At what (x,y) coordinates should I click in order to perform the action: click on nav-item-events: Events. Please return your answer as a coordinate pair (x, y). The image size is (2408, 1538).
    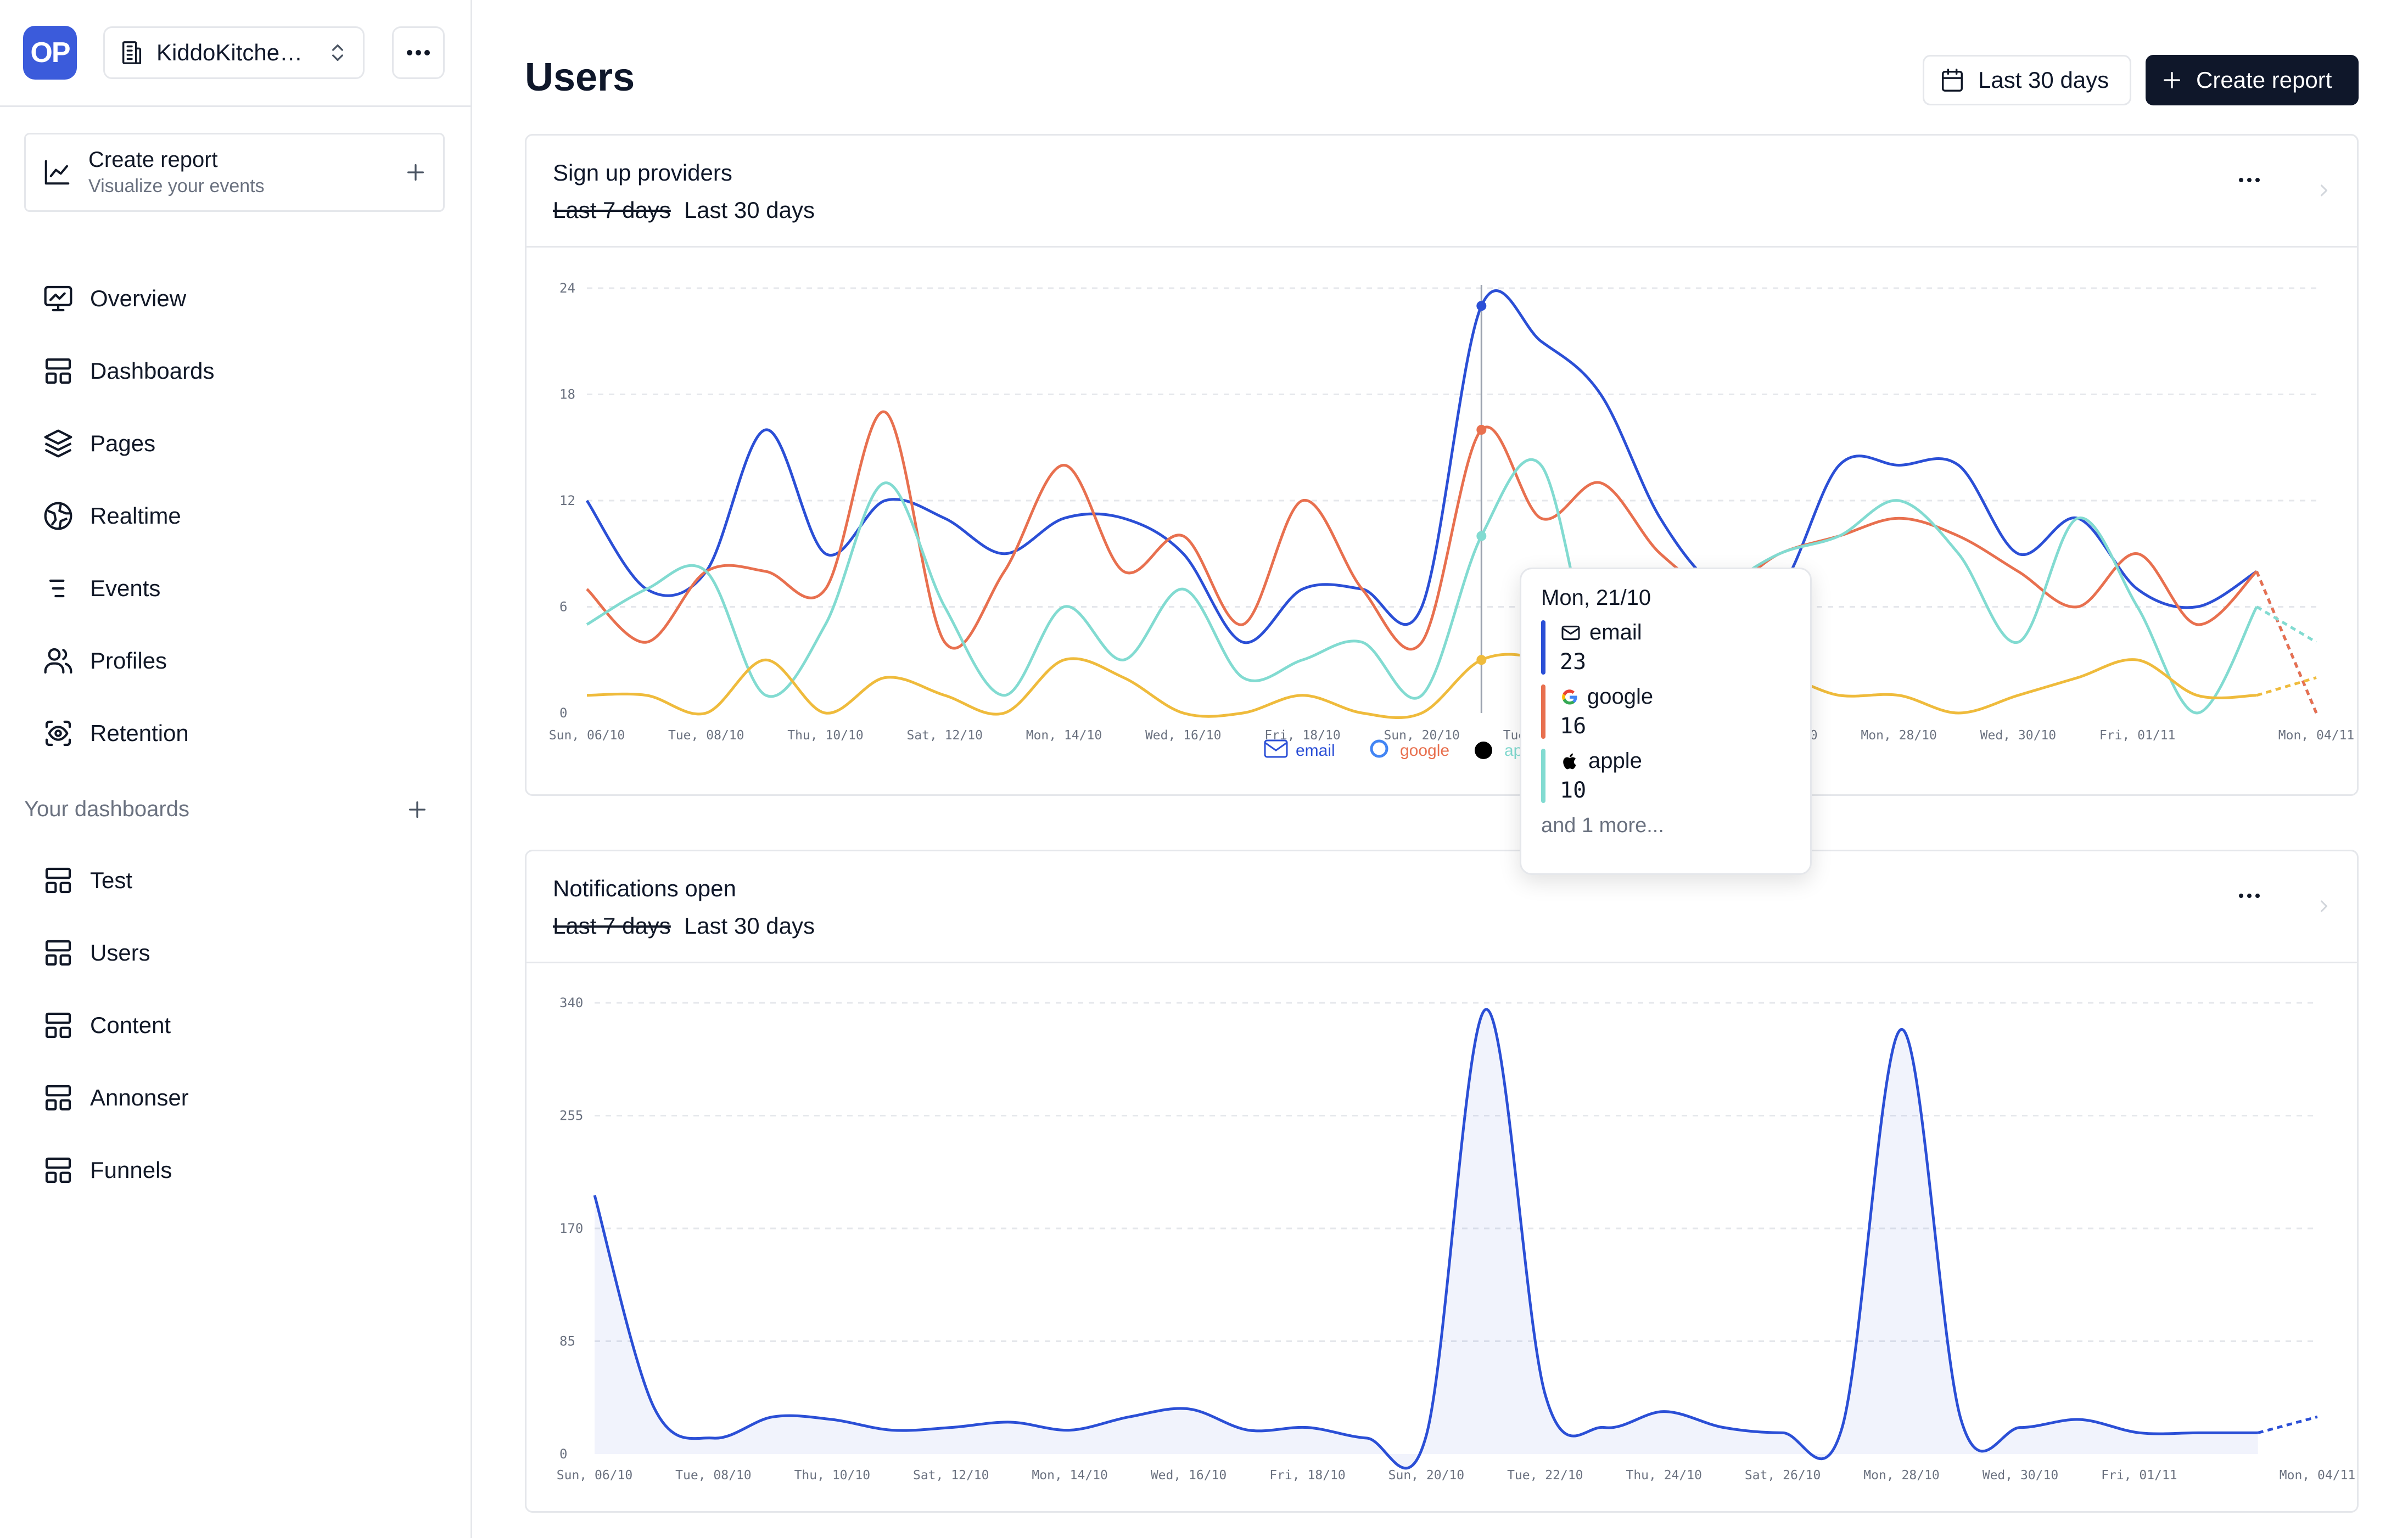
    Looking at the image, I should click on (235, 588).